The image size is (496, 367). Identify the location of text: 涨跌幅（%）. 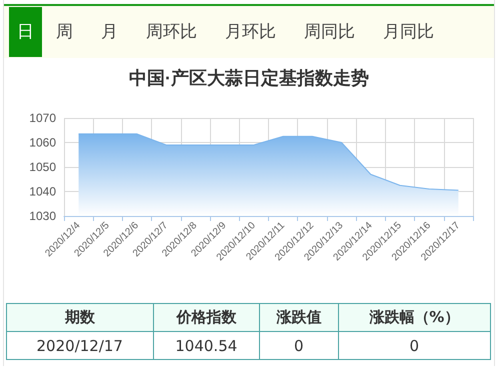
(414, 318).